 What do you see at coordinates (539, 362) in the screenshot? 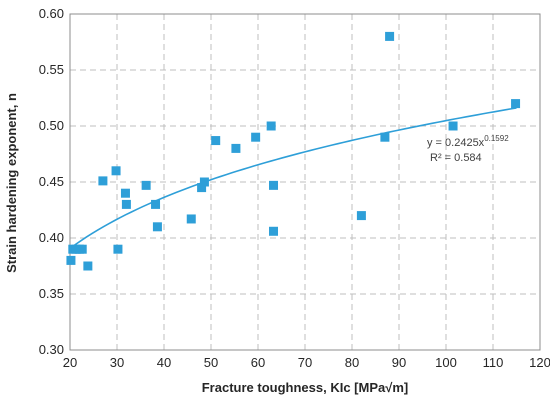
I see `x-tick-label: 120` at bounding box center [539, 362].